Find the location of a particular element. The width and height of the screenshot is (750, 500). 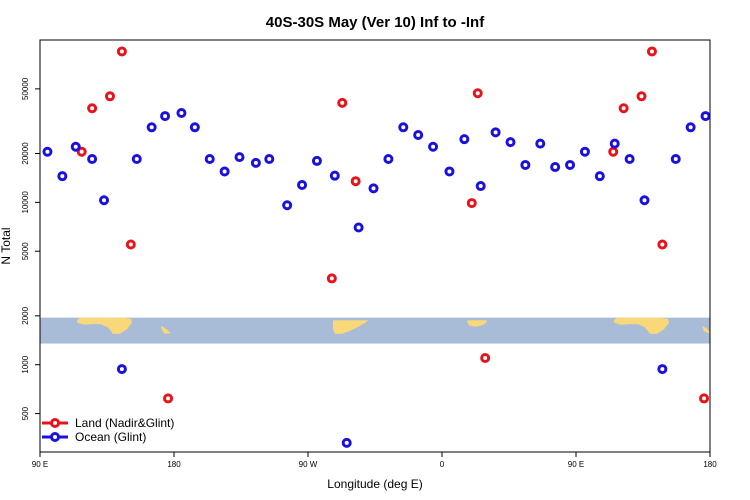

y-tick-label: 2000 is located at coordinates (25, 315).